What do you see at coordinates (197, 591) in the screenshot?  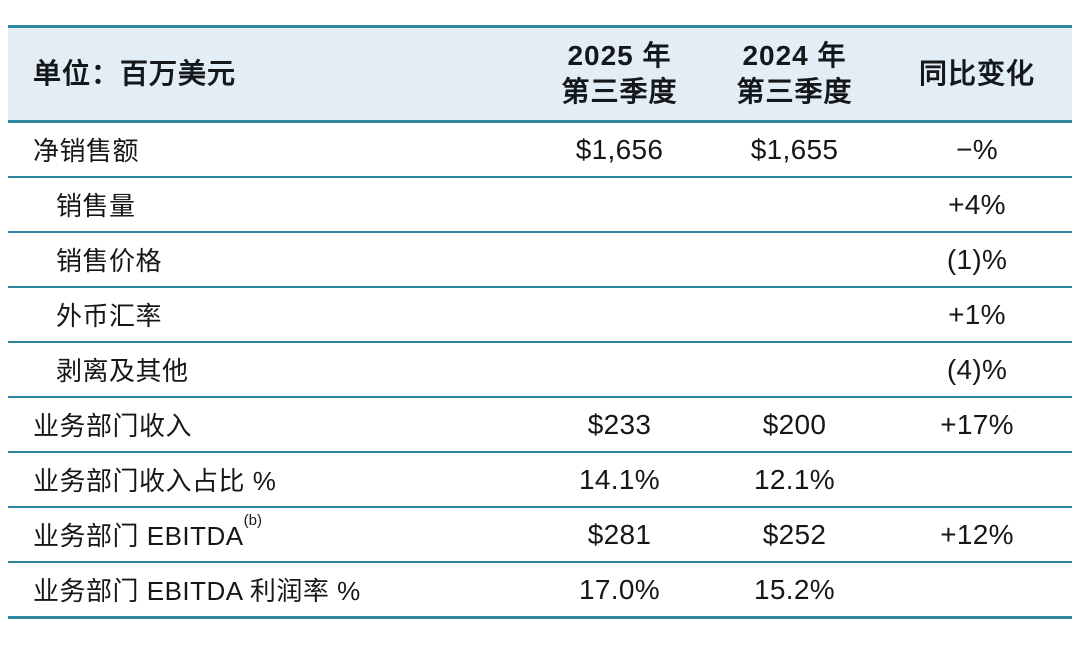 I see `row-label-text: 业务部门 EBITDA 利润率 %` at bounding box center [197, 591].